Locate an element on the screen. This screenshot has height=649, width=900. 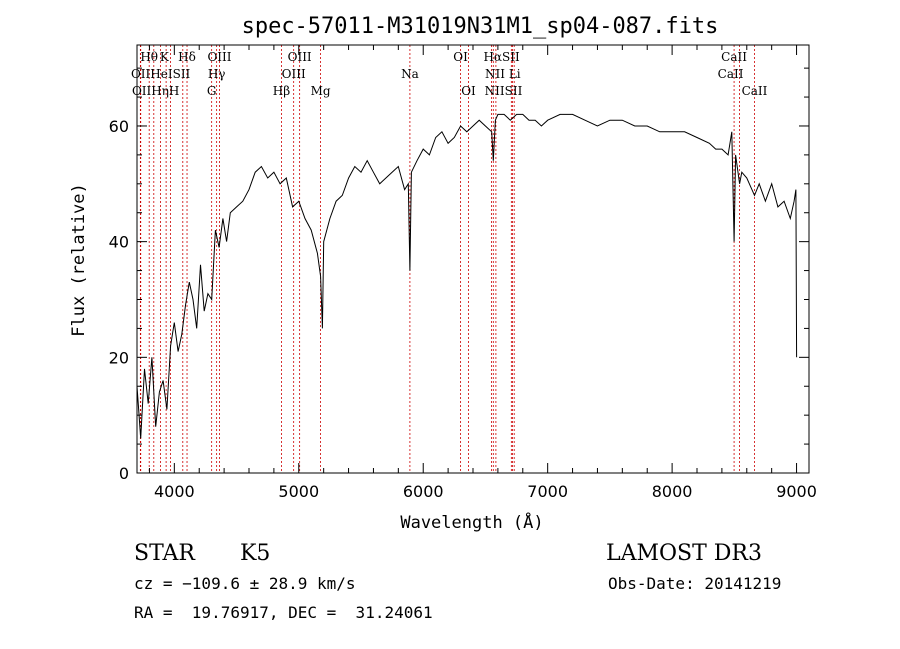
marker-label-10: OIII is located at coordinates (294, 74).